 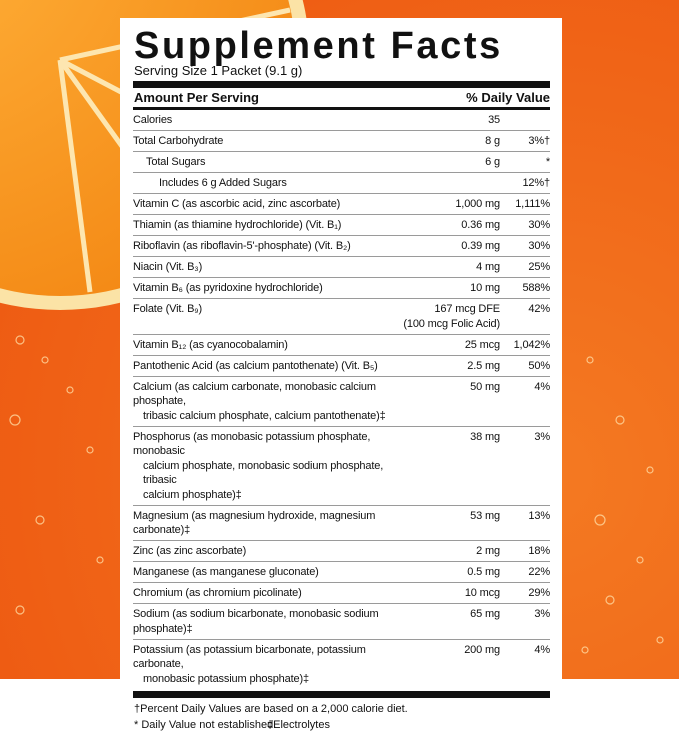 What do you see at coordinates (525, 572) in the screenshot?
I see `dv-cell: 22%` at bounding box center [525, 572].